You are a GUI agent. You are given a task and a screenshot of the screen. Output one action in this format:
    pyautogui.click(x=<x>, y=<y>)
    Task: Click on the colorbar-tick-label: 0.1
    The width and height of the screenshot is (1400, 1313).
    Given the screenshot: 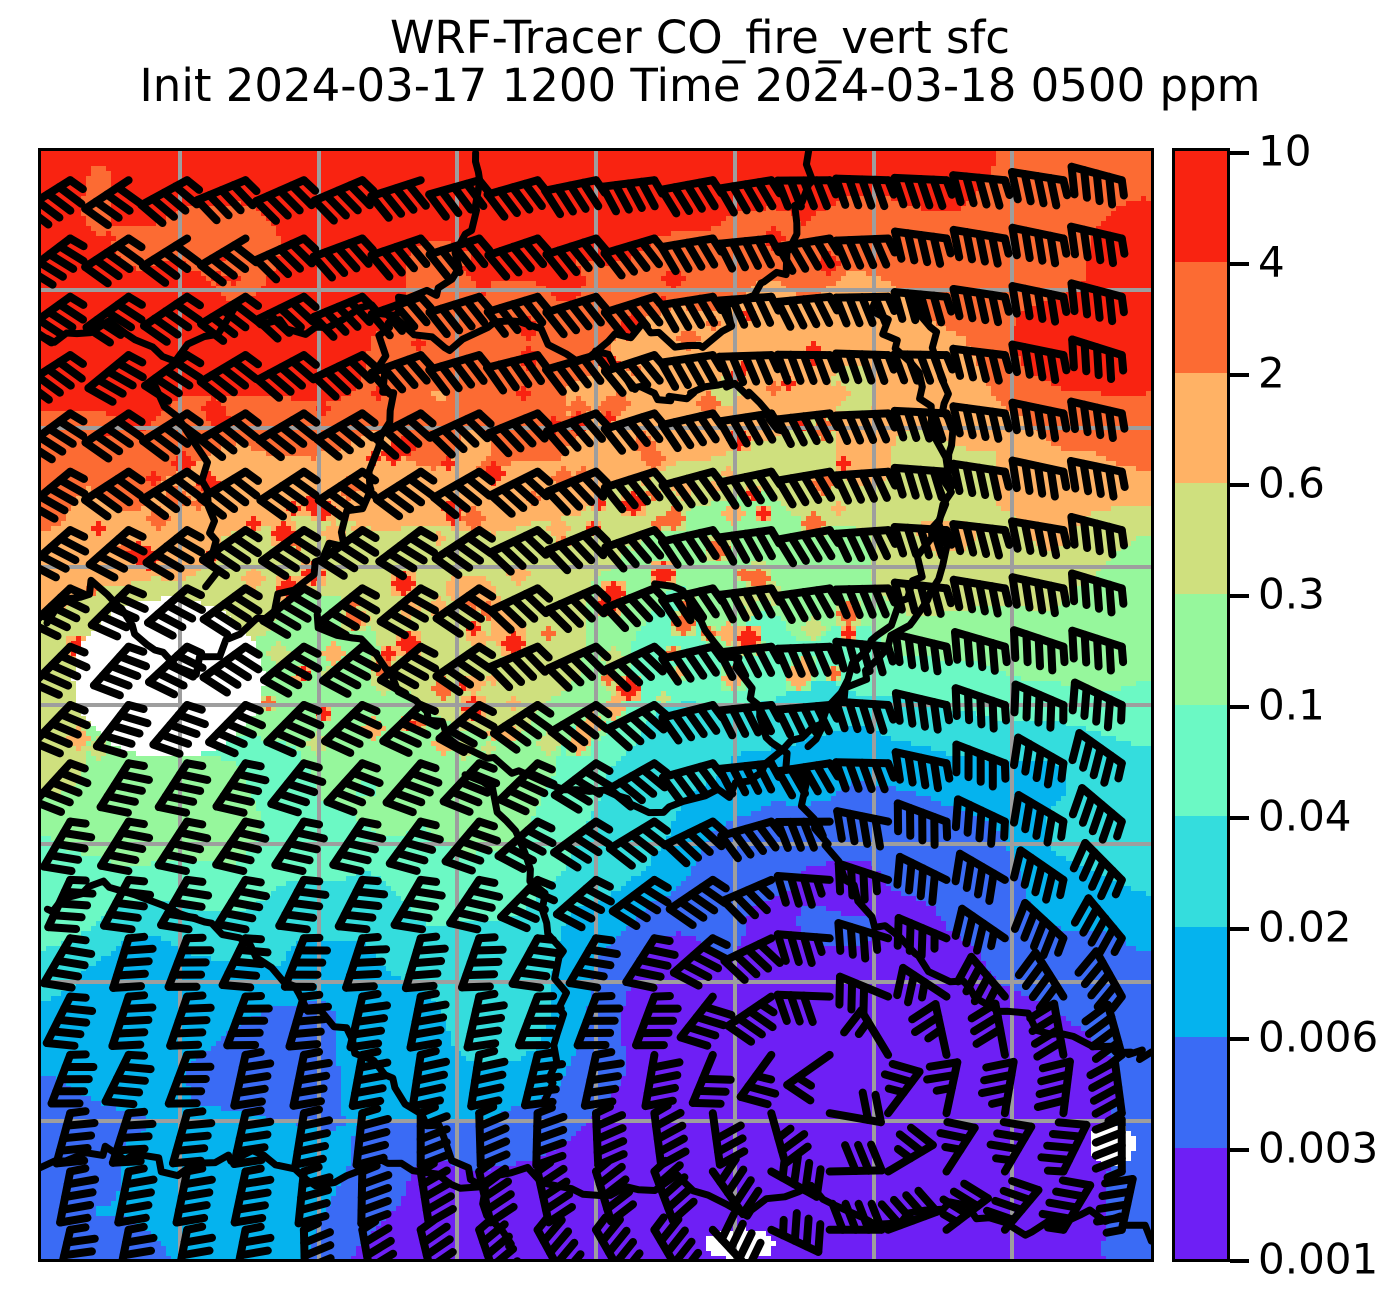 What is the action you would take?
    pyautogui.click(x=1291, y=705)
    